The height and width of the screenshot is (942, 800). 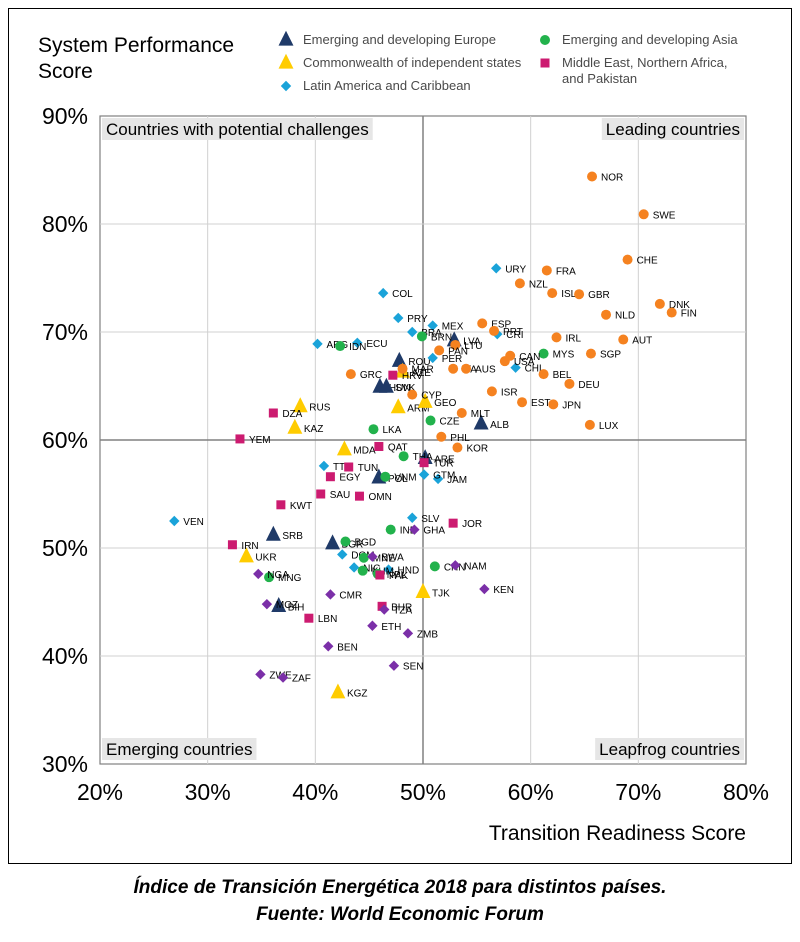 I want to click on point-geo: GEO, so click(x=437, y=400).